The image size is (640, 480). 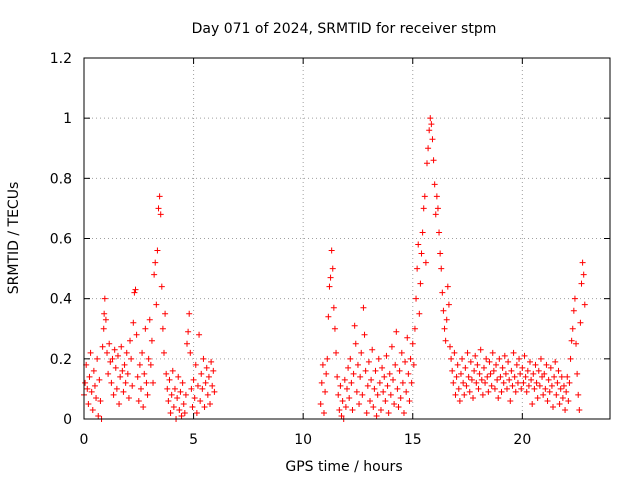 I want to click on y-tick-label: 0.4, so click(x=61, y=300).